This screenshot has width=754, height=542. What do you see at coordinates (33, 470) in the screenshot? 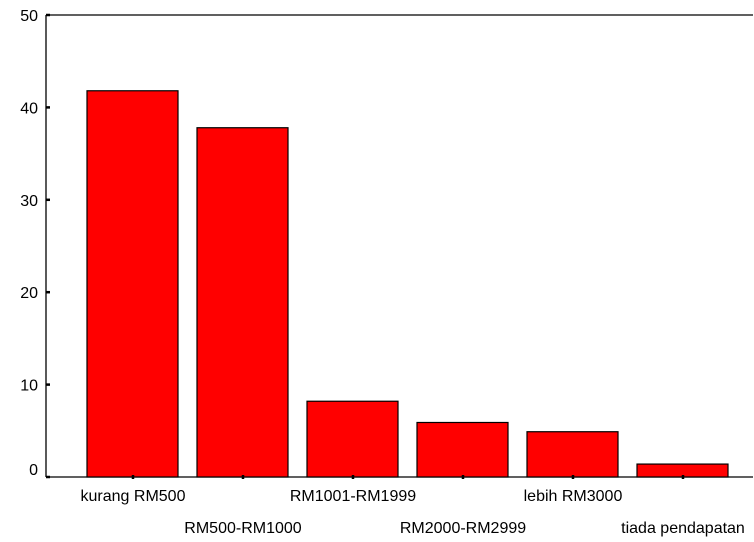
I see `y-tick-label-0: 0` at bounding box center [33, 470].